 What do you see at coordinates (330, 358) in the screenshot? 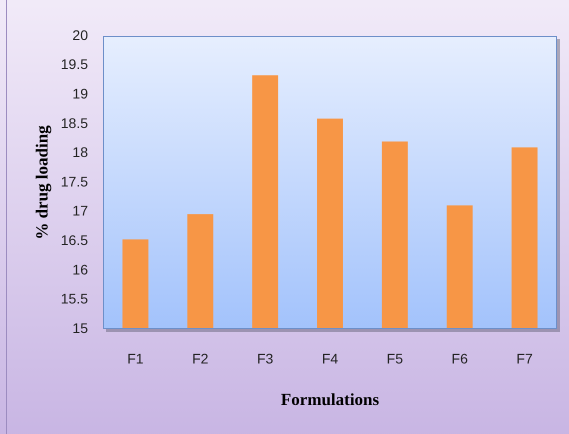
I see `x-tick-label: F4` at bounding box center [330, 358].